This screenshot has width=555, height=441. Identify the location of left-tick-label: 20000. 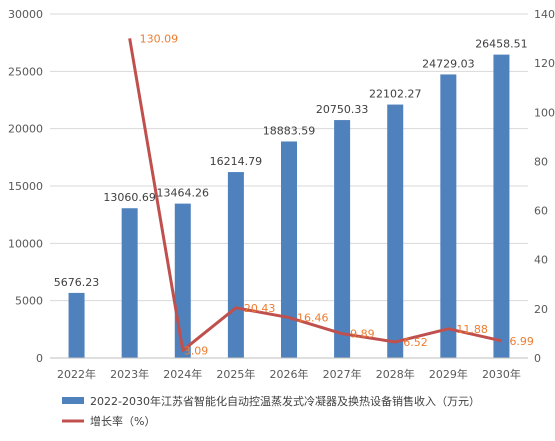
(25, 129).